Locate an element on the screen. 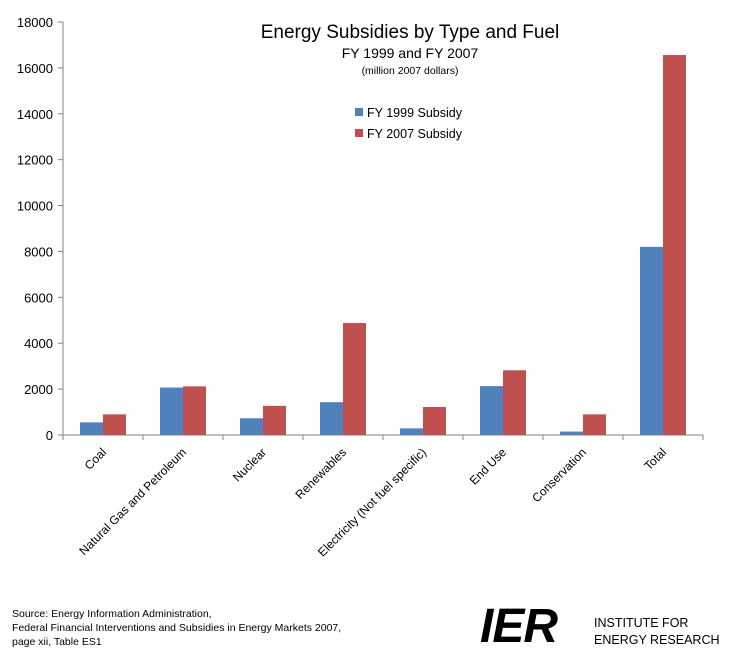 The width and height of the screenshot is (743, 655). x-tick-label: Conservation is located at coordinates (559, 475).